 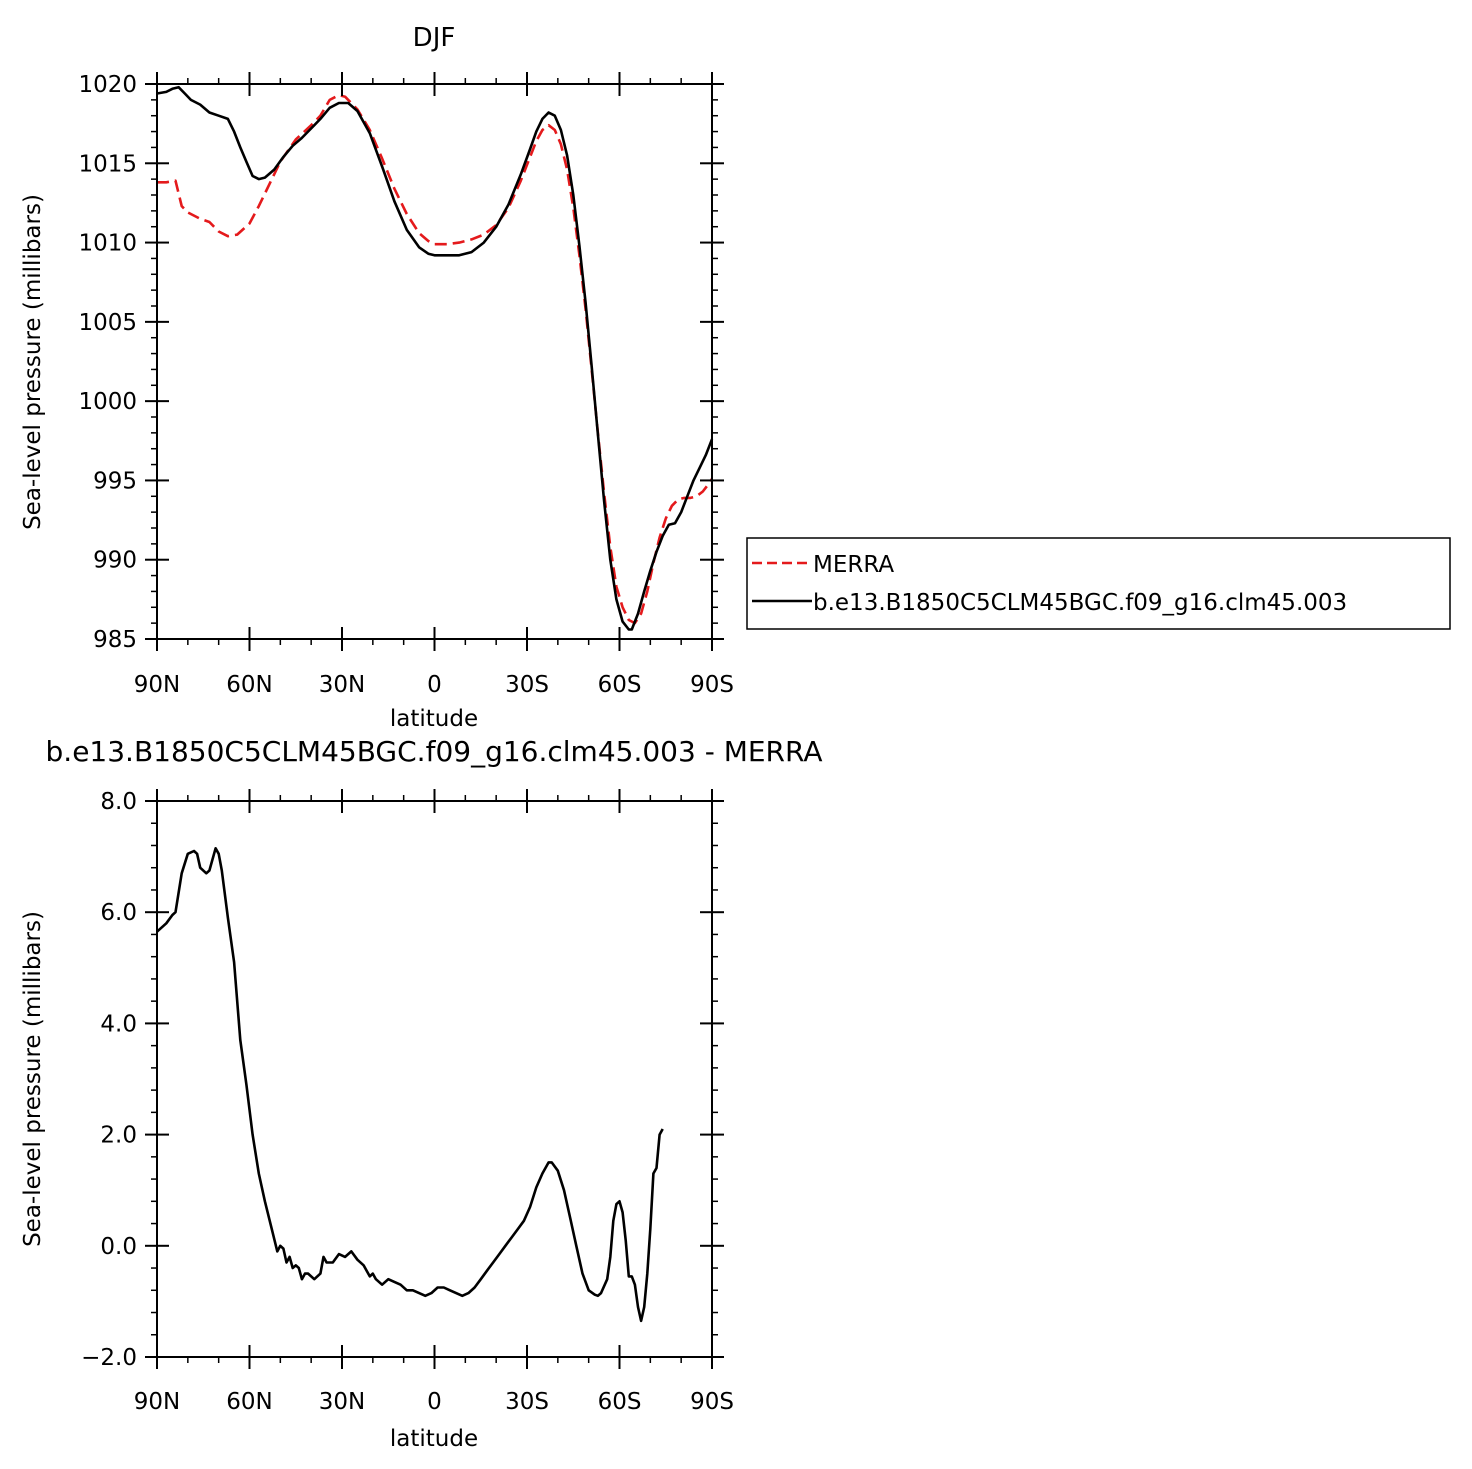 What do you see at coordinates (33, 362) in the screenshot?
I see `top-chart-y-axis-label: Sea-level pressure (millibars)` at bounding box center [33, 362].